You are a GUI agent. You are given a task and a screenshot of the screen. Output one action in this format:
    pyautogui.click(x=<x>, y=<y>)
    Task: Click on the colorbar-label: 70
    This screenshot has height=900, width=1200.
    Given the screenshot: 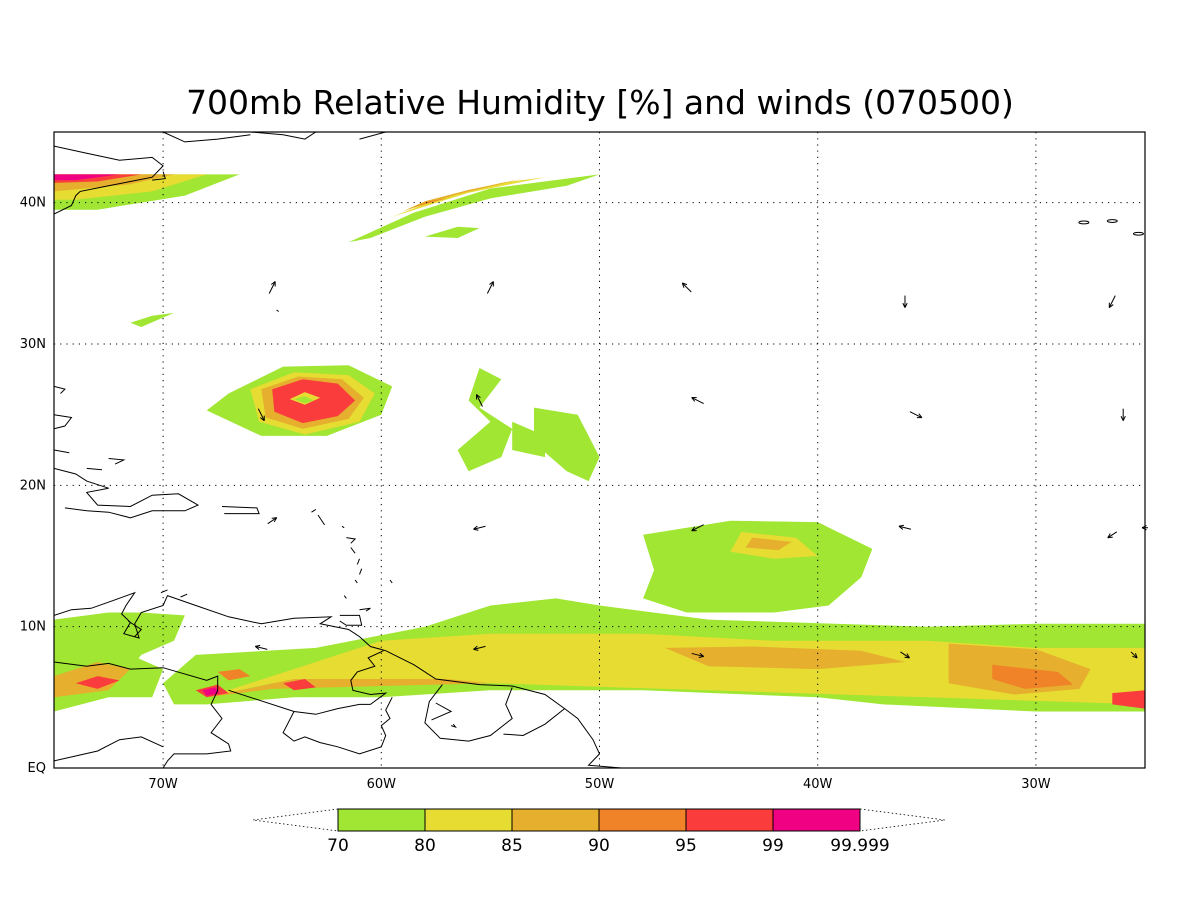 What is the action you would take?
    pyautogui.click(x=338, y=846)
    